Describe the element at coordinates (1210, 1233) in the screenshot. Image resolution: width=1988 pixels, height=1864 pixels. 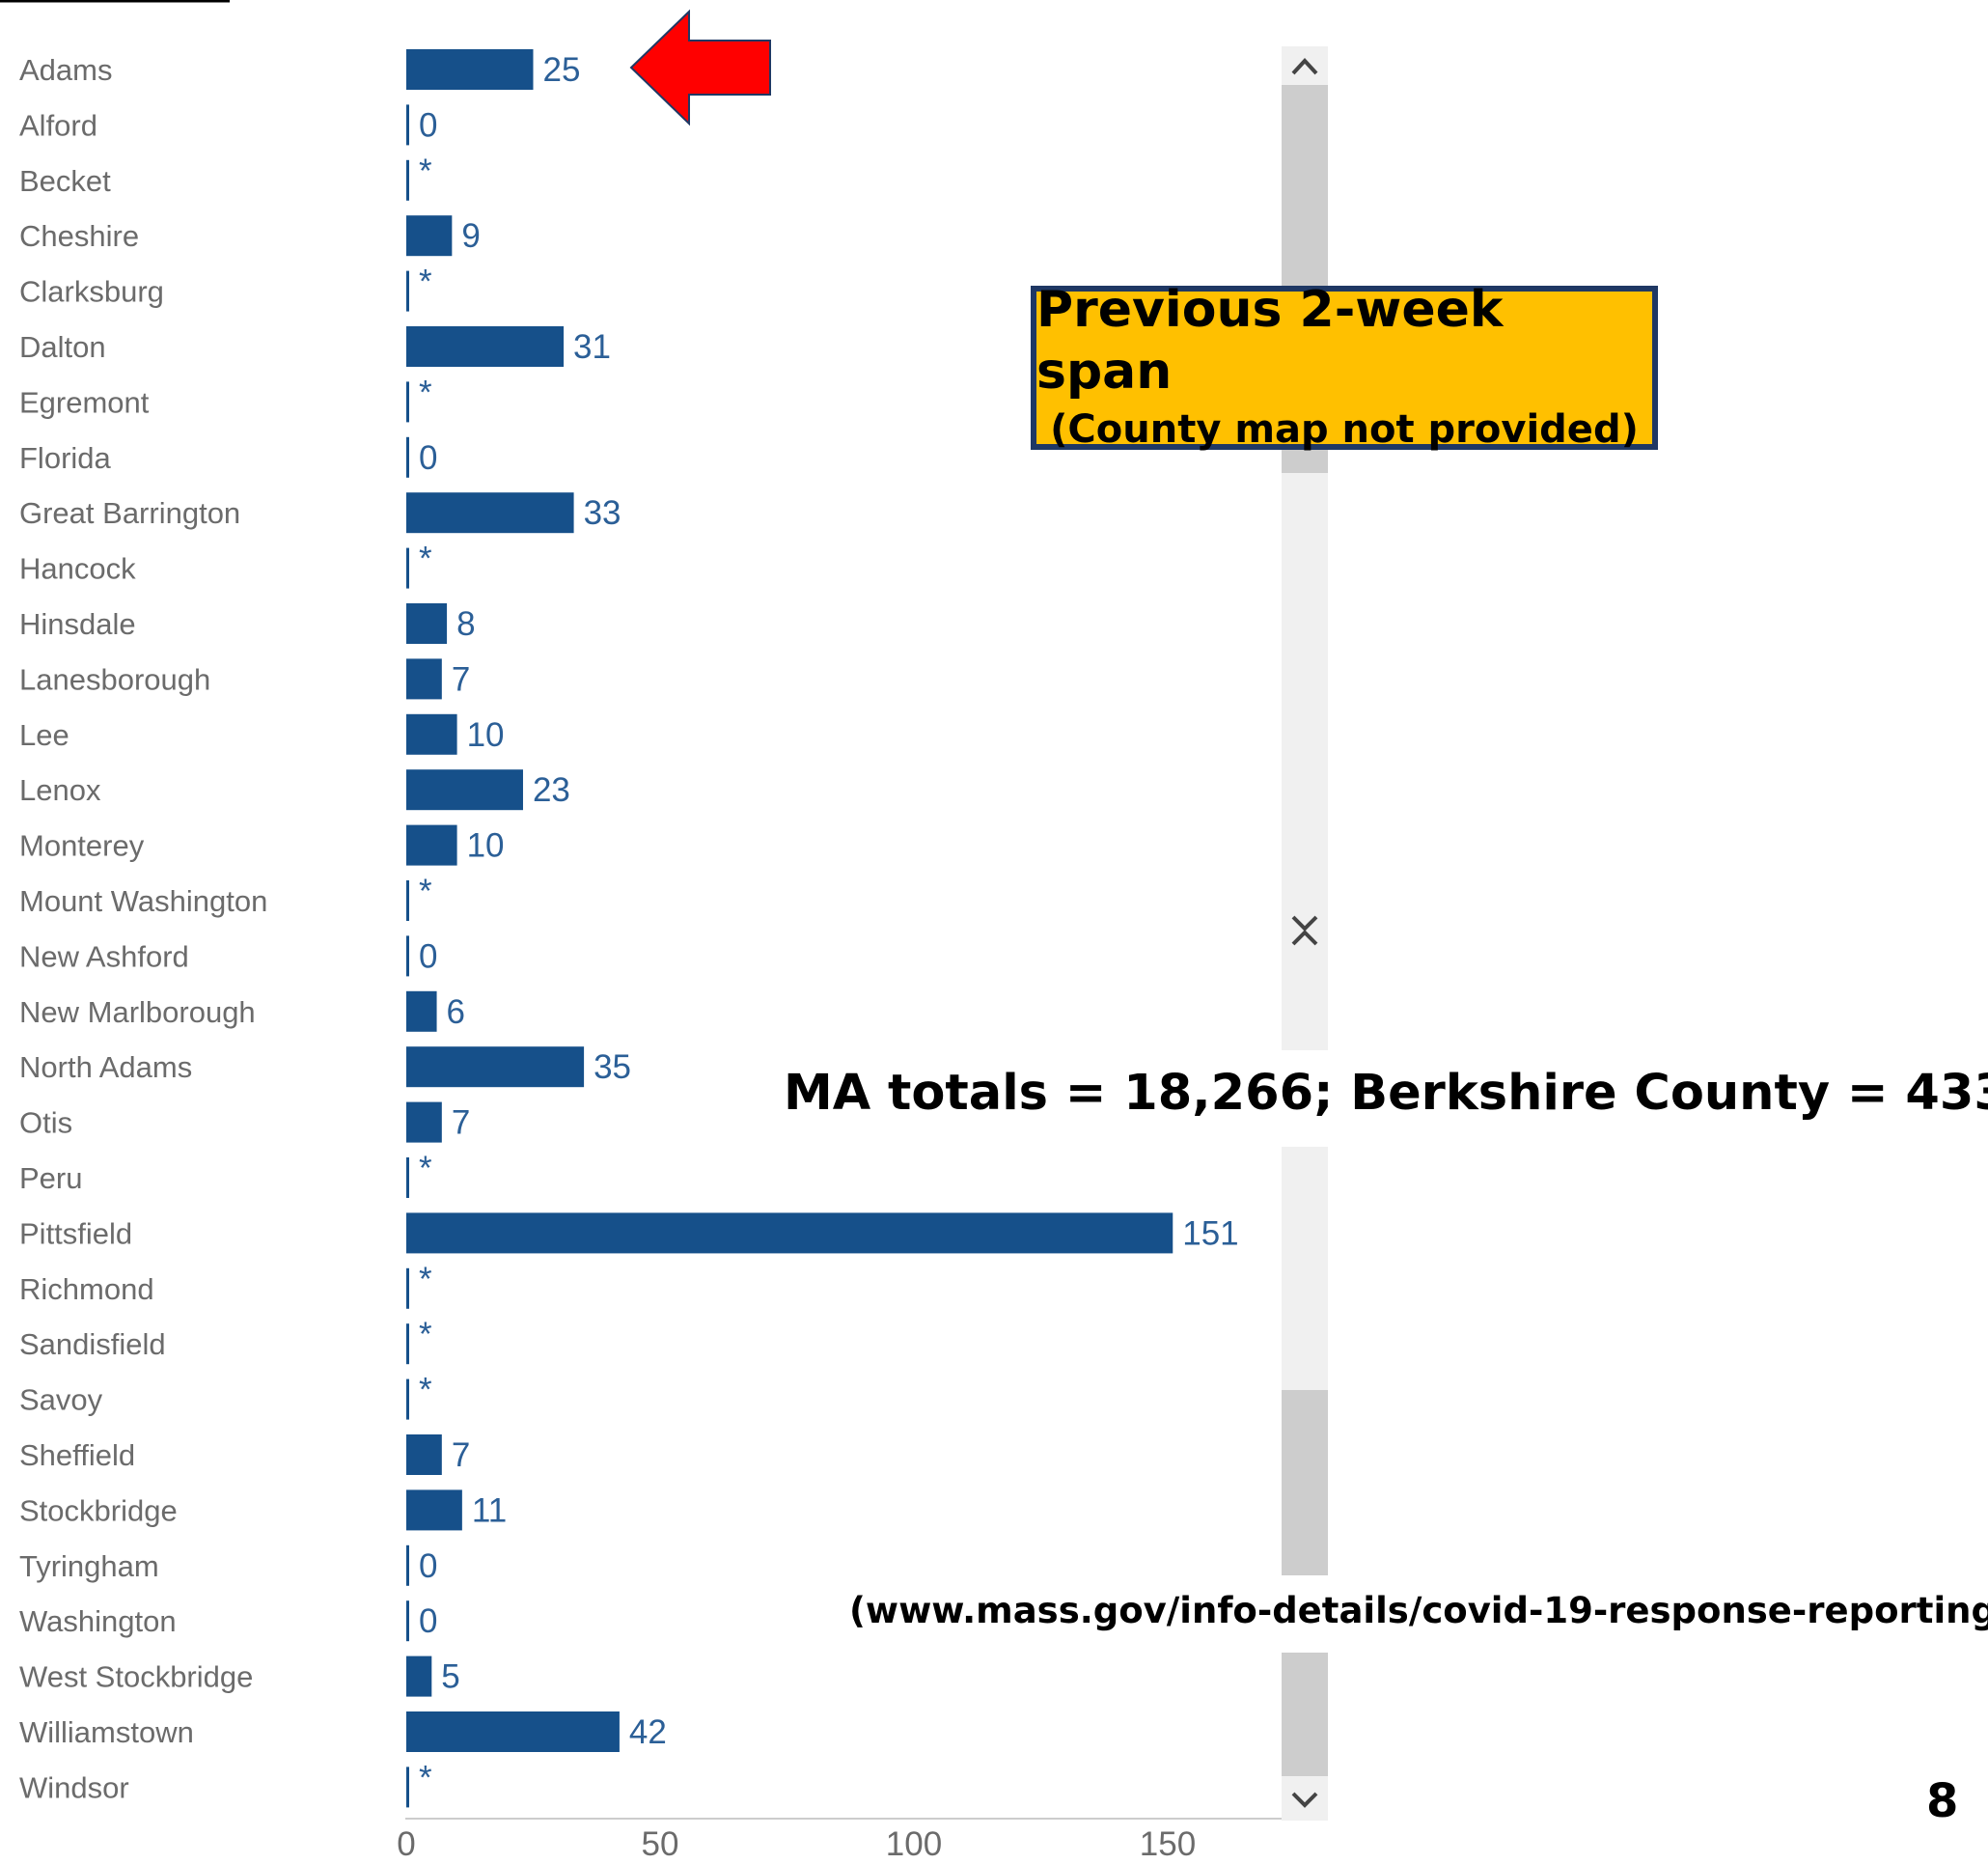
I see `value-label-pittsfield: 151` at that location.